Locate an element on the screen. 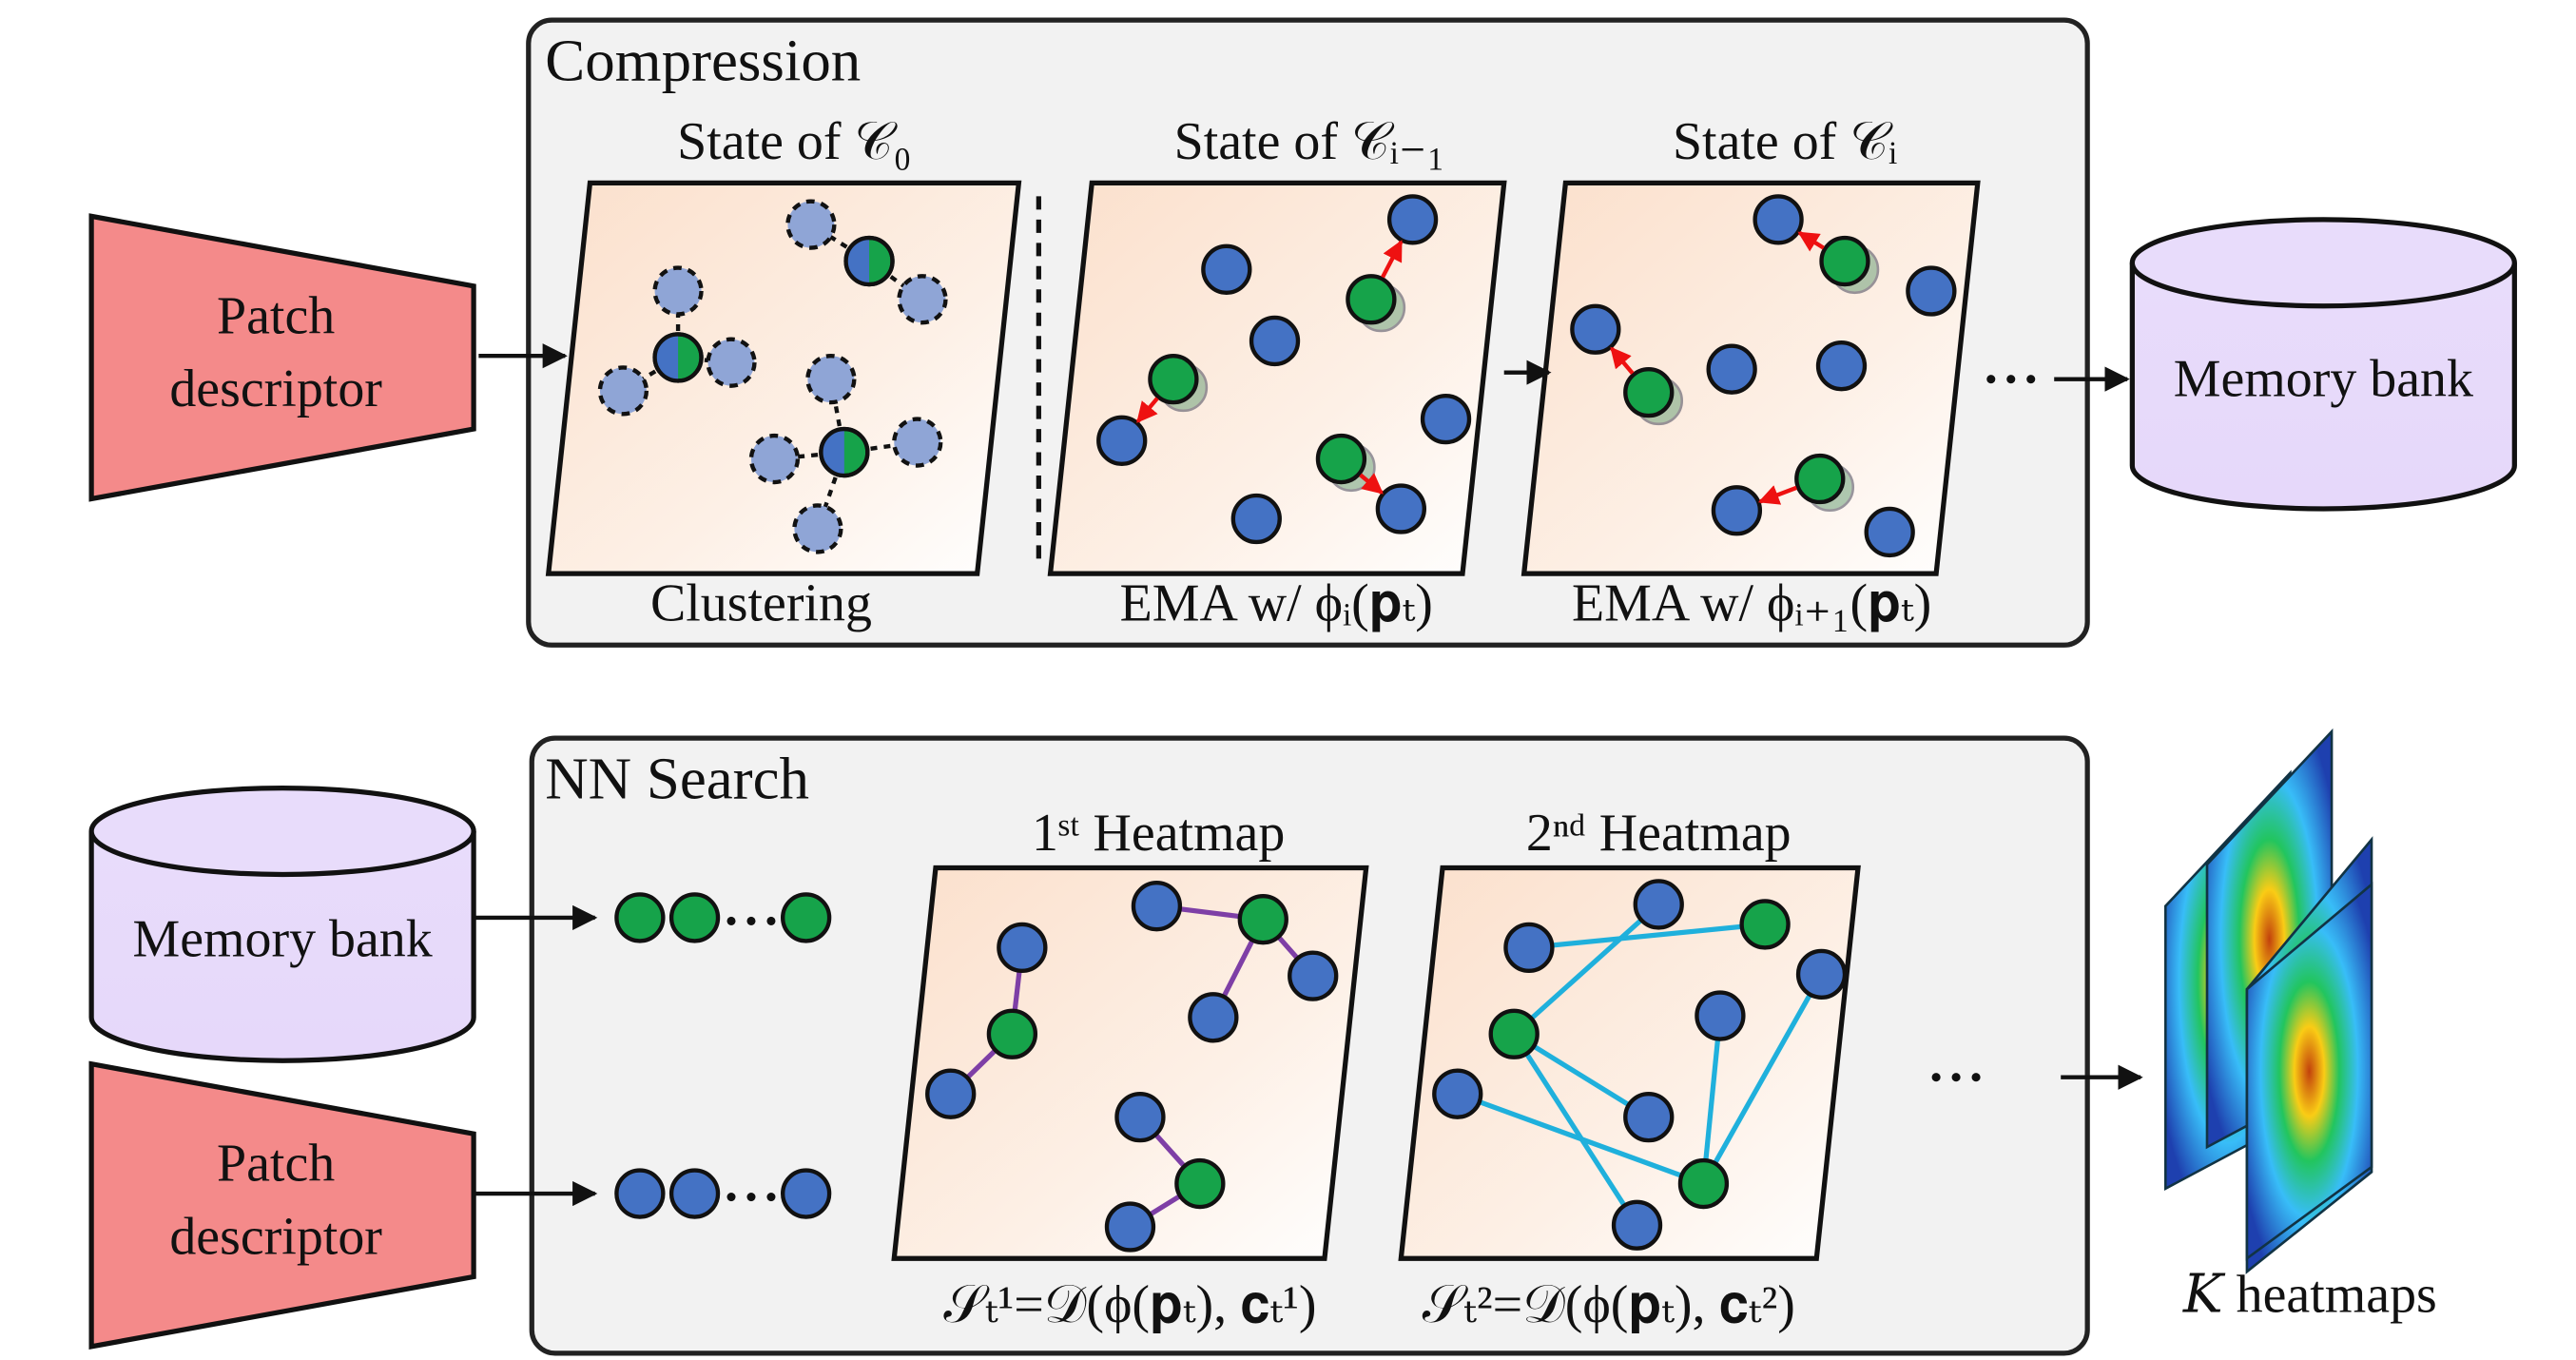 The height and width of the screenshot is (1360, 2576). panel-label: State of 𝒞ᵢ₋₁ is located at coordinates (1309, 141).